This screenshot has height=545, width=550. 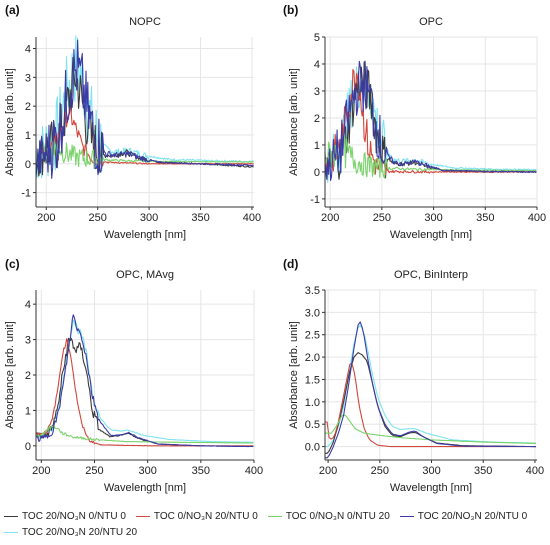 I want to click on legend-item: TOC 0/NO₃N 20/NTU 0, so click(x=196, y=516).